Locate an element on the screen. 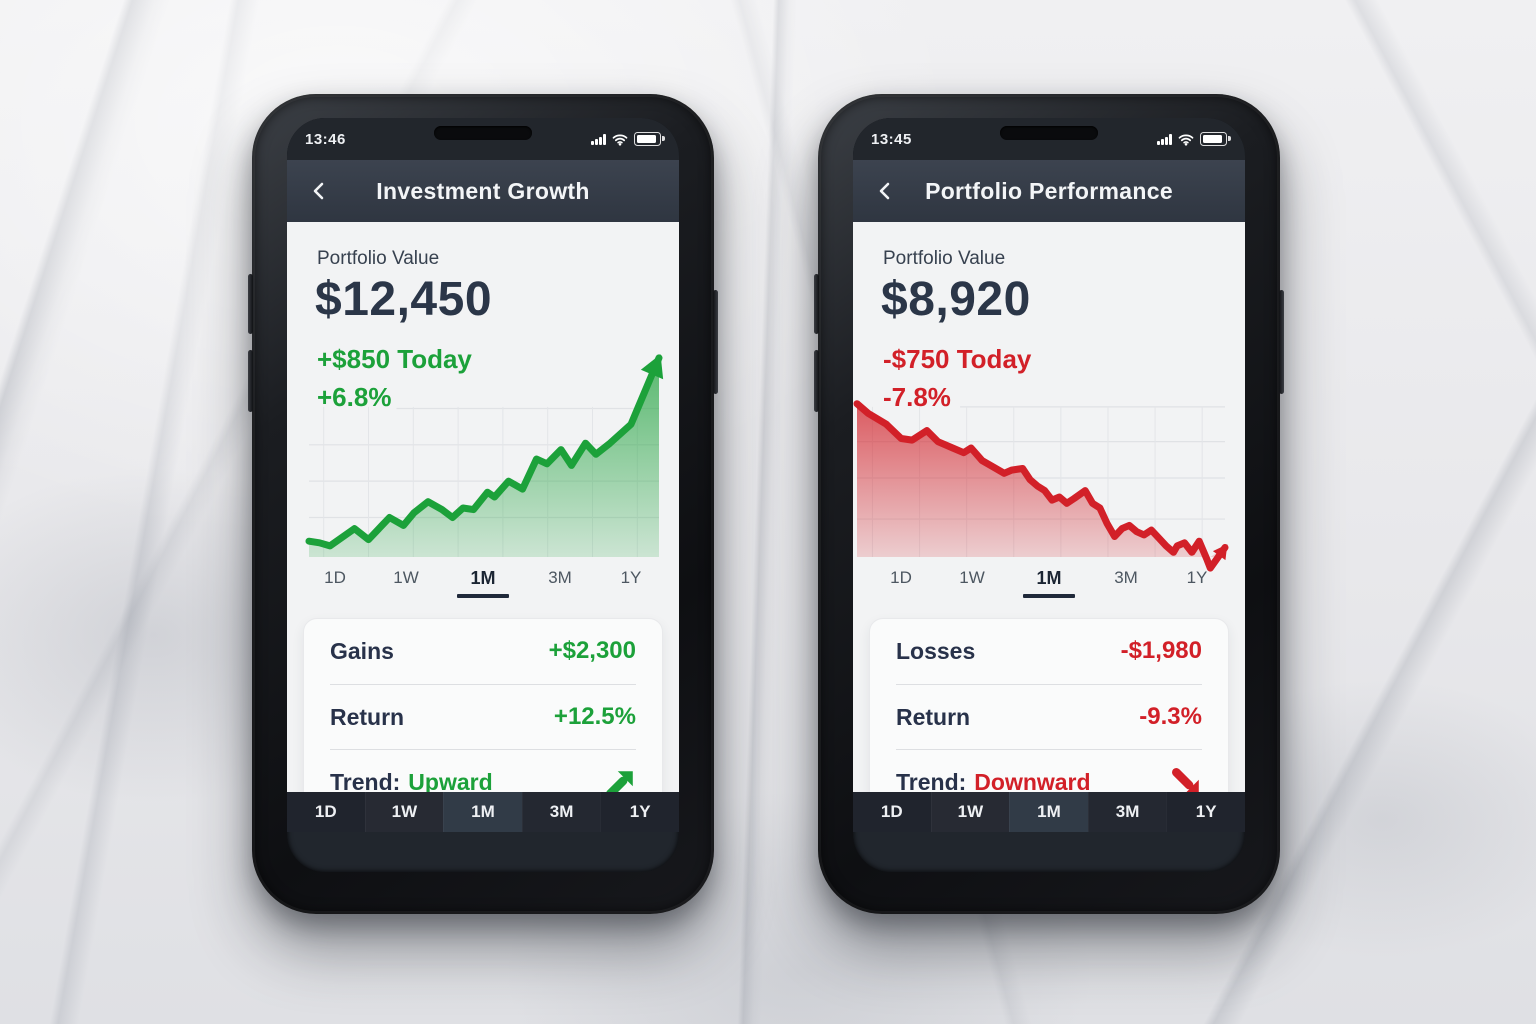  status-time: 13:46 is located at coordinates (325, 139).